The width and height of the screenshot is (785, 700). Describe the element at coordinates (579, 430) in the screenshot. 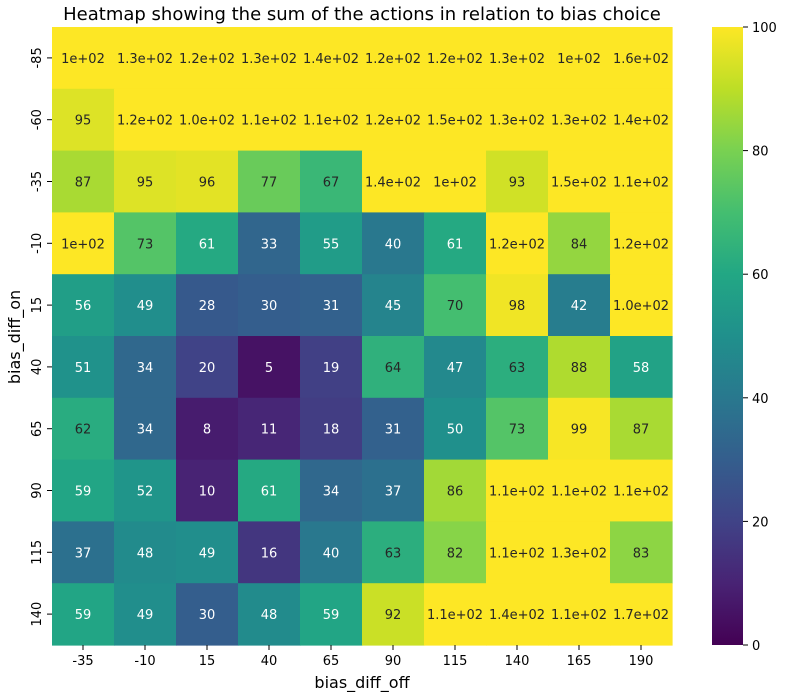

I see `heatmap-cell-label: 99` at that location.